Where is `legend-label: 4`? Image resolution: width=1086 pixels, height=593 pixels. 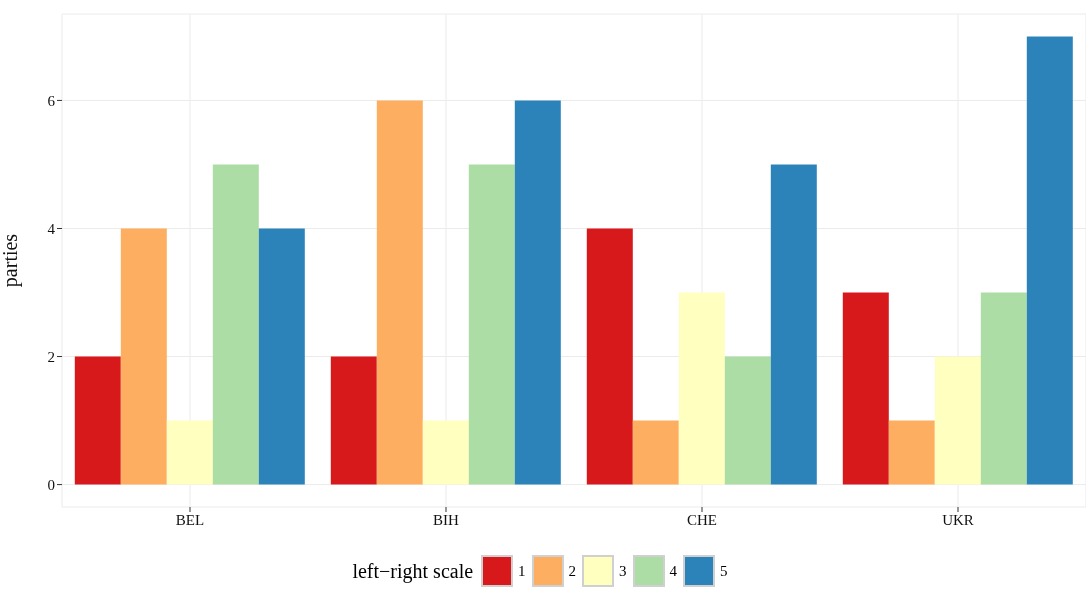 legend-label: 4 is located at coordinates (673, 571).